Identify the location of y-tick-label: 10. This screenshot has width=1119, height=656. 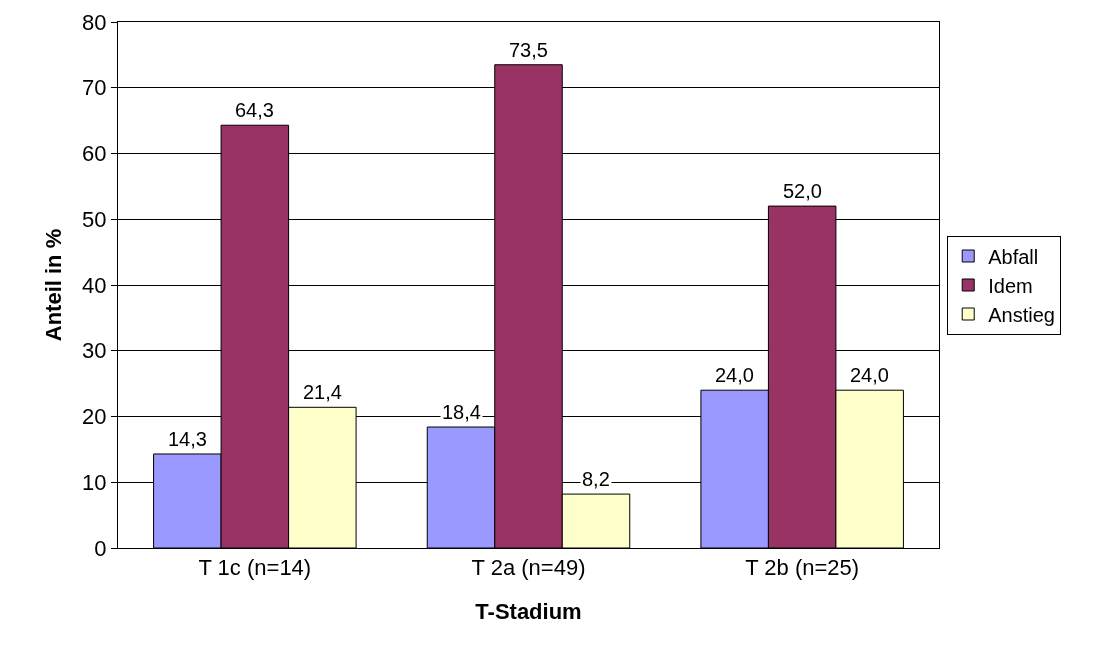
(94, 482).